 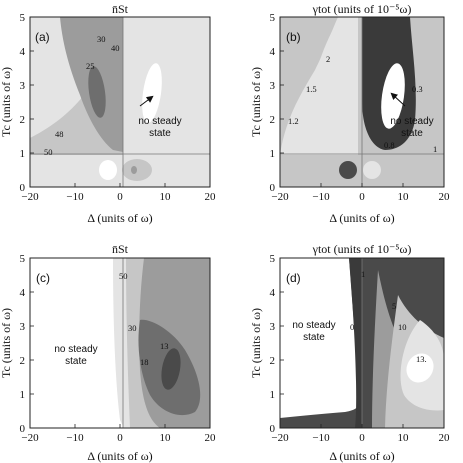 What do you see at coordinates (293, 278) in the screenshot?
I see `panel-d-label: (d)` at bounding box center [293, 278].